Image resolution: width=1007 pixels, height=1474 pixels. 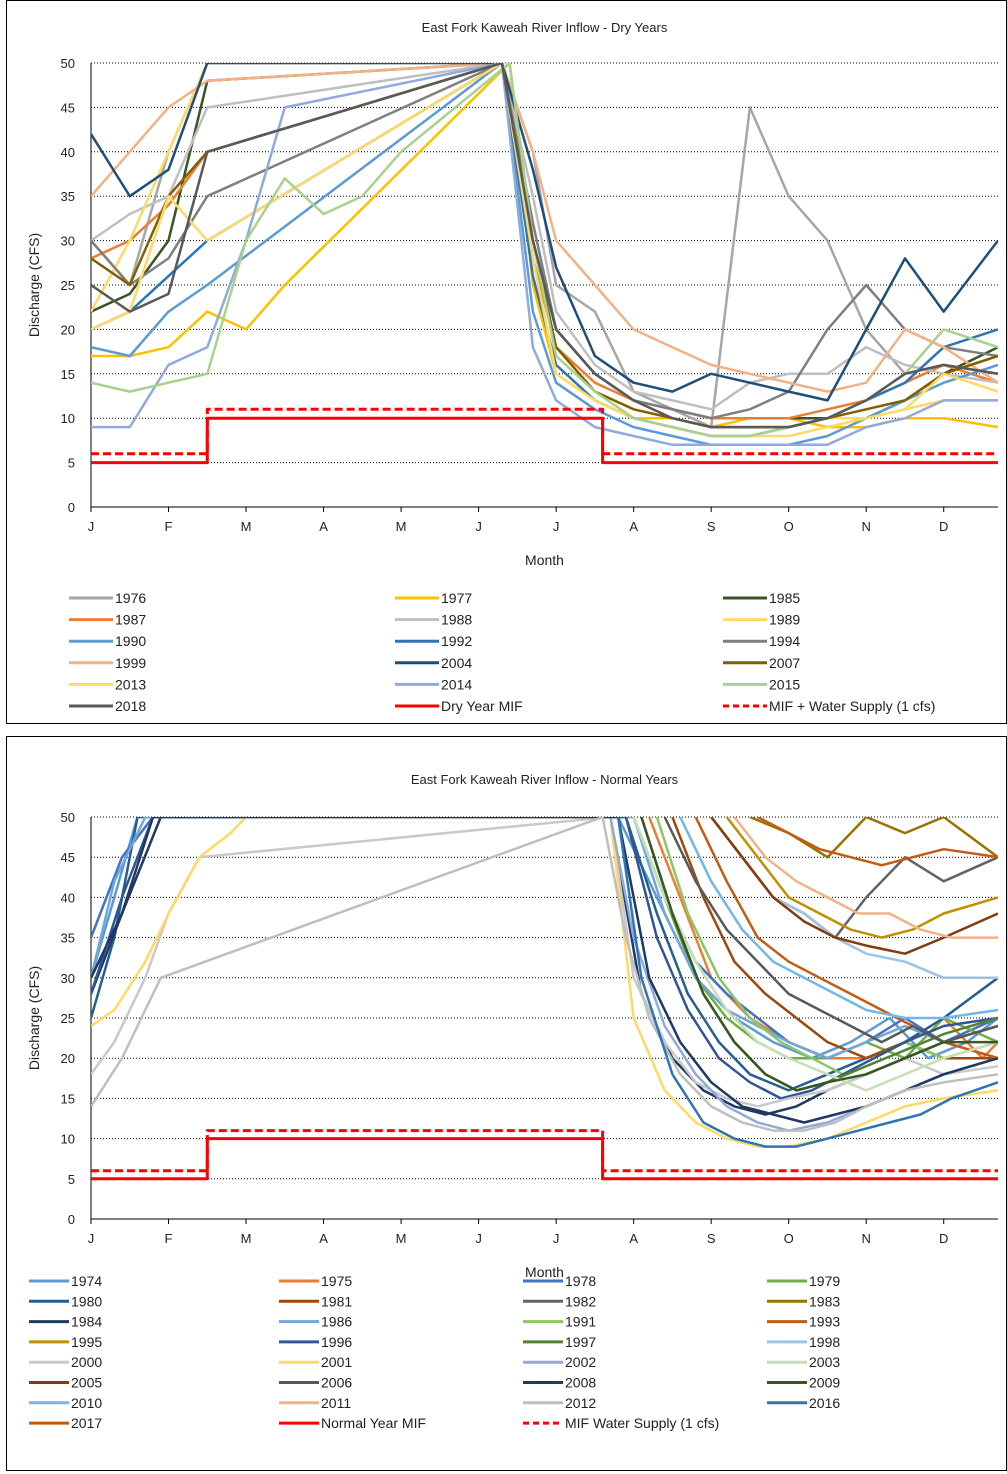 I want to click on series-line-1991, so click(x=826, y=946).